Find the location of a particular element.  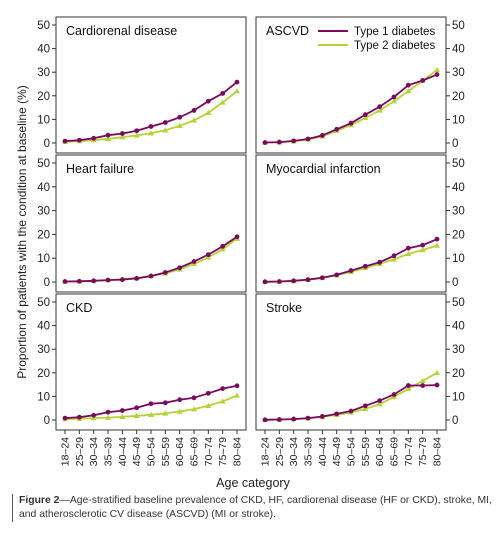

x-tick-label: 35–39 is located at coordinates (109, 451).